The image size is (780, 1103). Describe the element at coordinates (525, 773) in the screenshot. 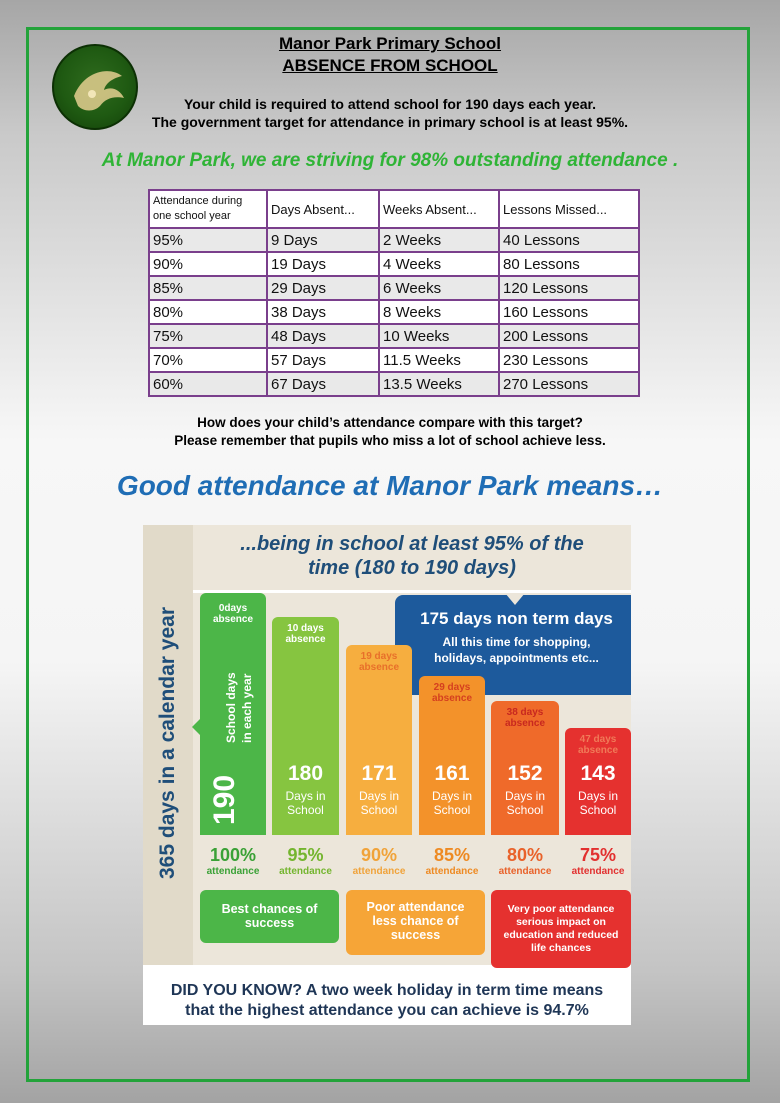

I see `bar-days-number: 152` at that location.